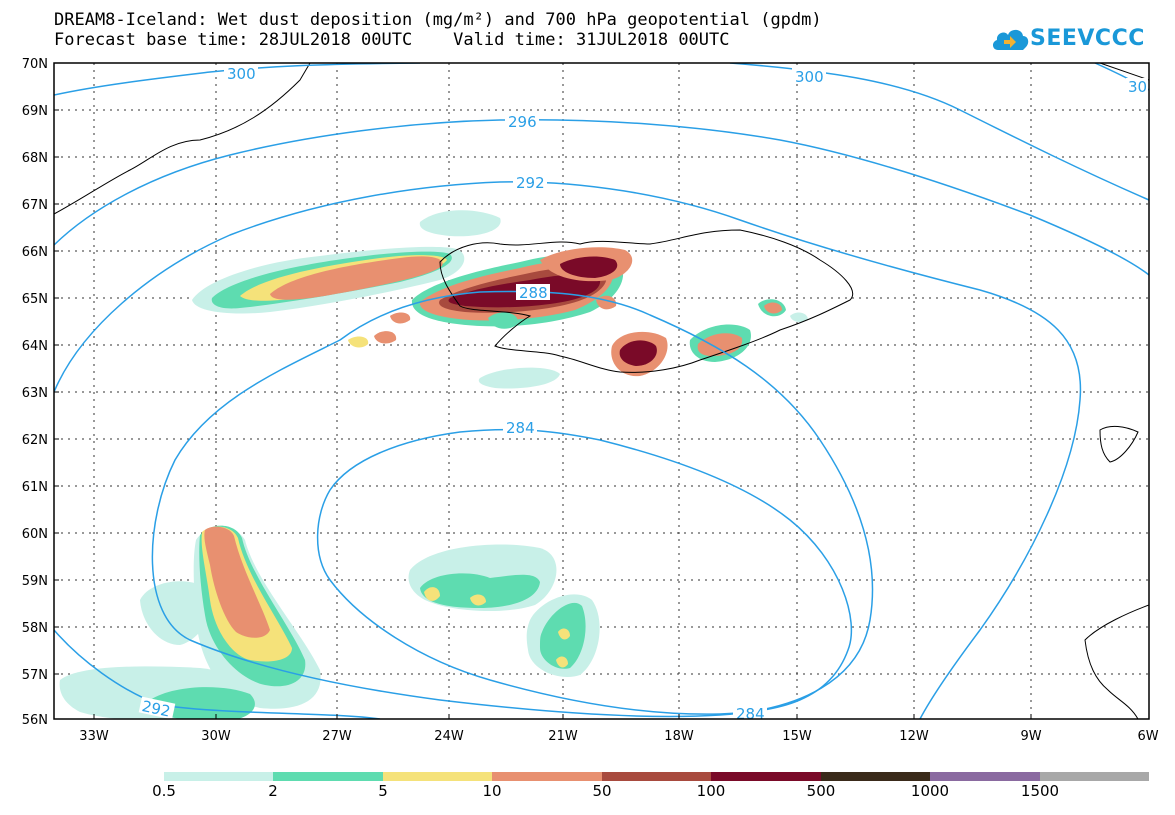 The height and width of the screenshot is (815, 1175). I want to click on lon-label: 9W, so click(1030, 736).